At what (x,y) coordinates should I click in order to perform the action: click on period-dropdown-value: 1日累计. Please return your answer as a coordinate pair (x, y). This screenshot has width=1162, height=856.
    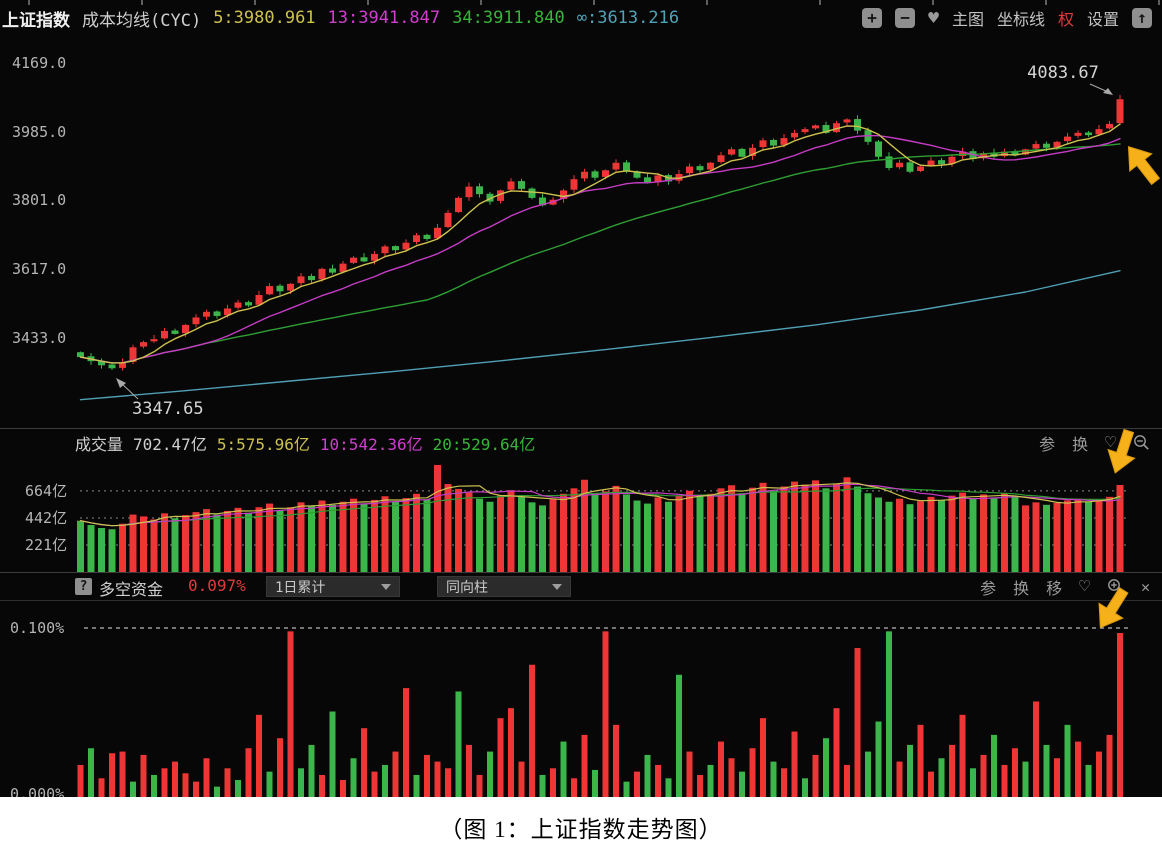
    Looking at the image, I should click on (300, 587).